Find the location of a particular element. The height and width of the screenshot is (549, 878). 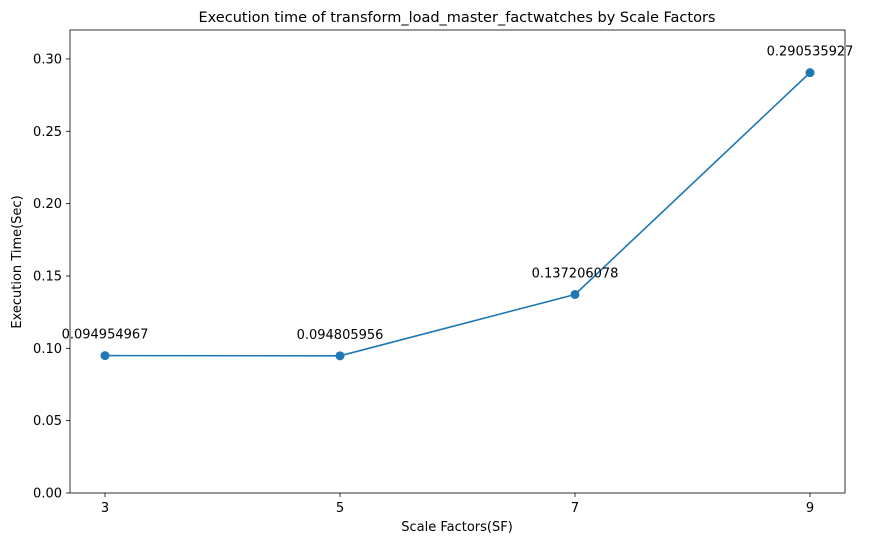

data-label: 0.094954967 is located at coordinates (105, 335).